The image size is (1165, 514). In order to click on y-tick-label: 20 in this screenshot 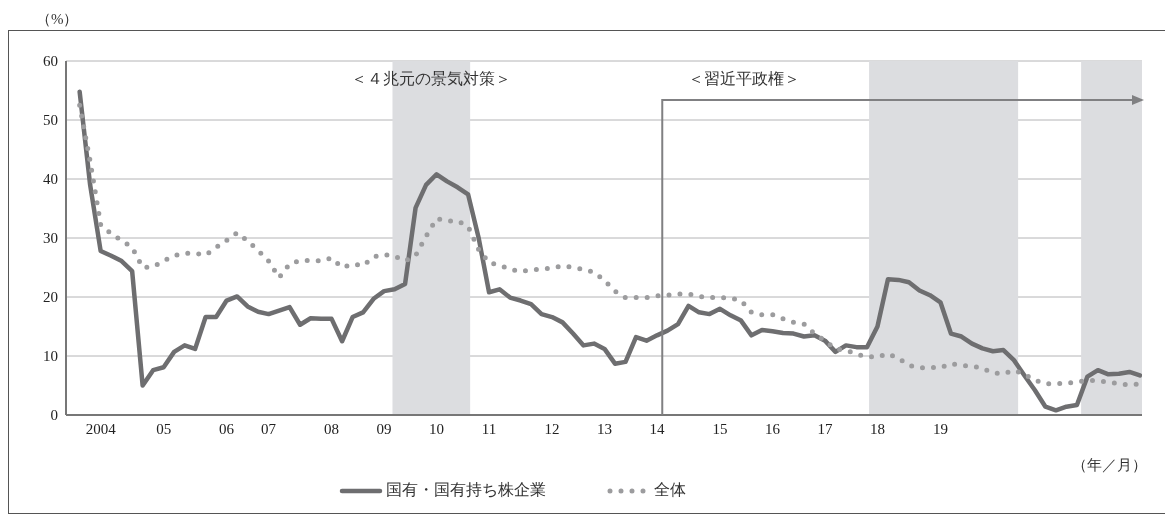, I will do `click(50, 297)`.